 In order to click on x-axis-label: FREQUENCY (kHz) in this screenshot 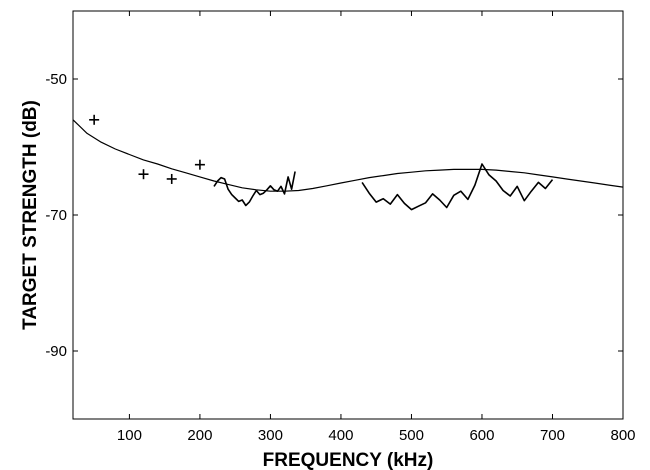, I will do `click(348, 460)`.